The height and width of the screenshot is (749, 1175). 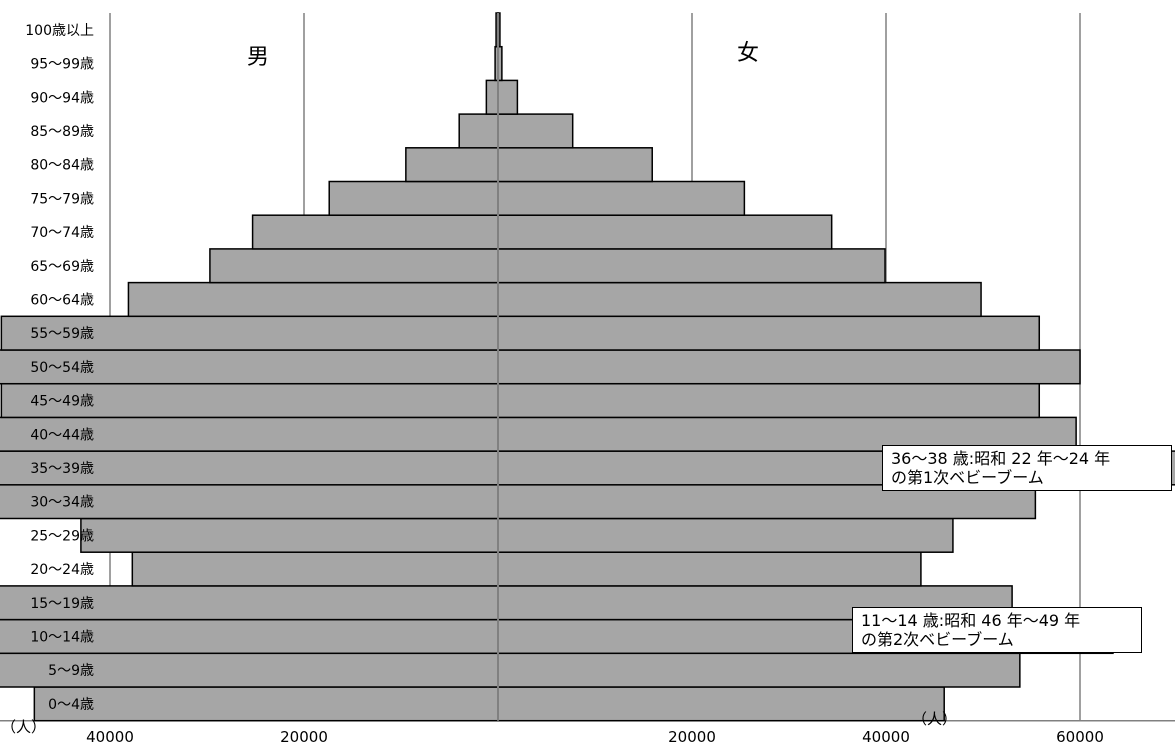 What do you see at coordinates (62, 503) in the screenshot?
I see `age-label-6: 30～34歳` at bounding box center [62, 503].